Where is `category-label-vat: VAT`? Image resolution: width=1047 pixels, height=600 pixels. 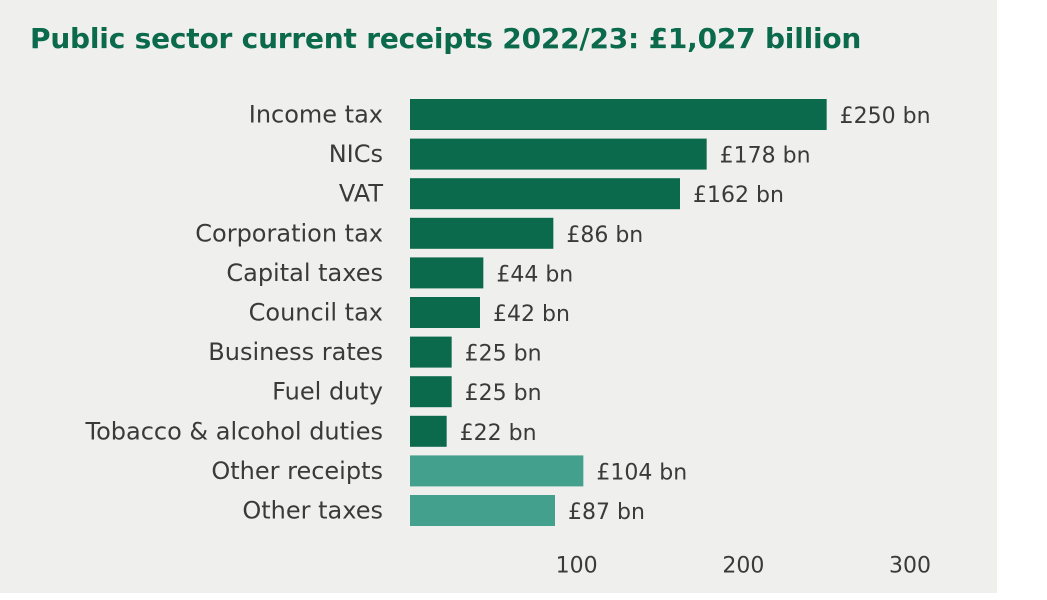 category-label-vat: VAT is located at coordinates (361, 194).